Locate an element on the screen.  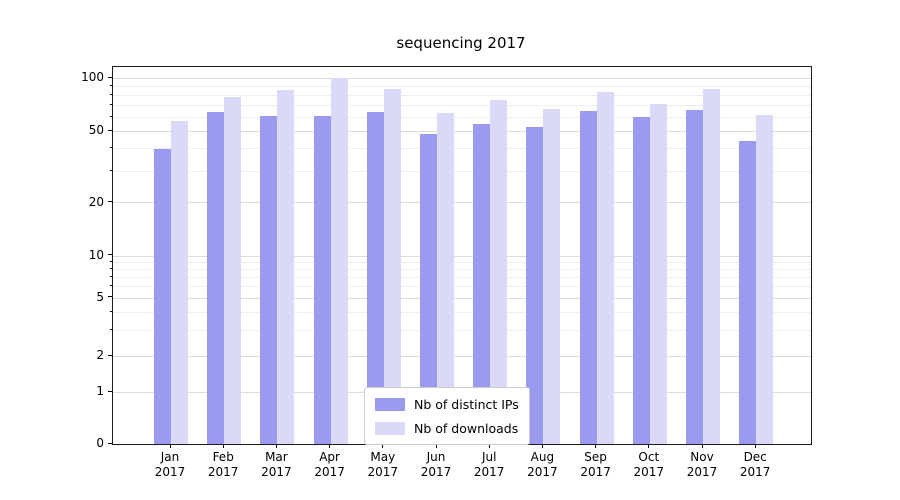
y-tick-label: 1 is located at coordinates (100, 391).